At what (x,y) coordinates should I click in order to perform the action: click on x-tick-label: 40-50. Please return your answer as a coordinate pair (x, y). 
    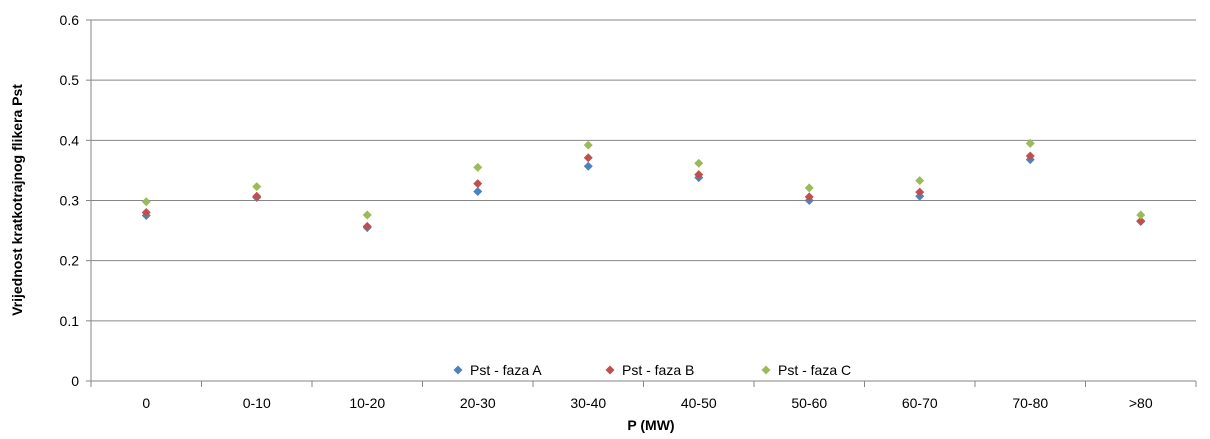
    Looking at the image, I should click on (699, 403).